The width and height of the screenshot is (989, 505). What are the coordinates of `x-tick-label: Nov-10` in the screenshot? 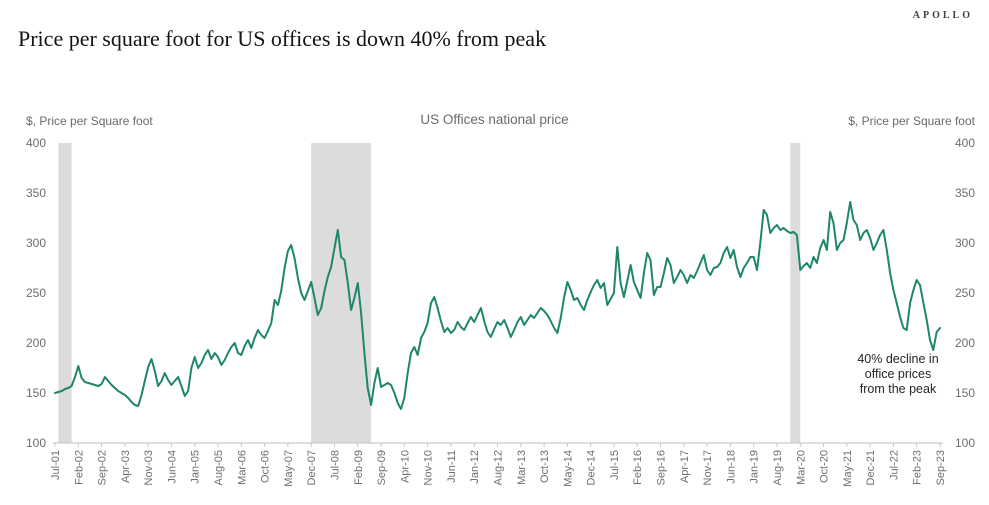 It's located at (429, 467).